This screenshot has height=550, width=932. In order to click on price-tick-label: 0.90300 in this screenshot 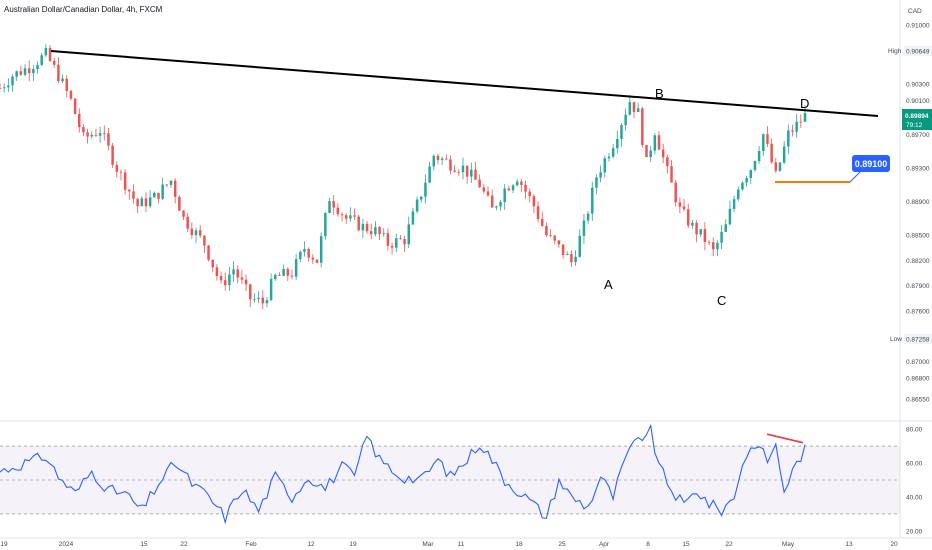, I will do `click(918, 84)`.